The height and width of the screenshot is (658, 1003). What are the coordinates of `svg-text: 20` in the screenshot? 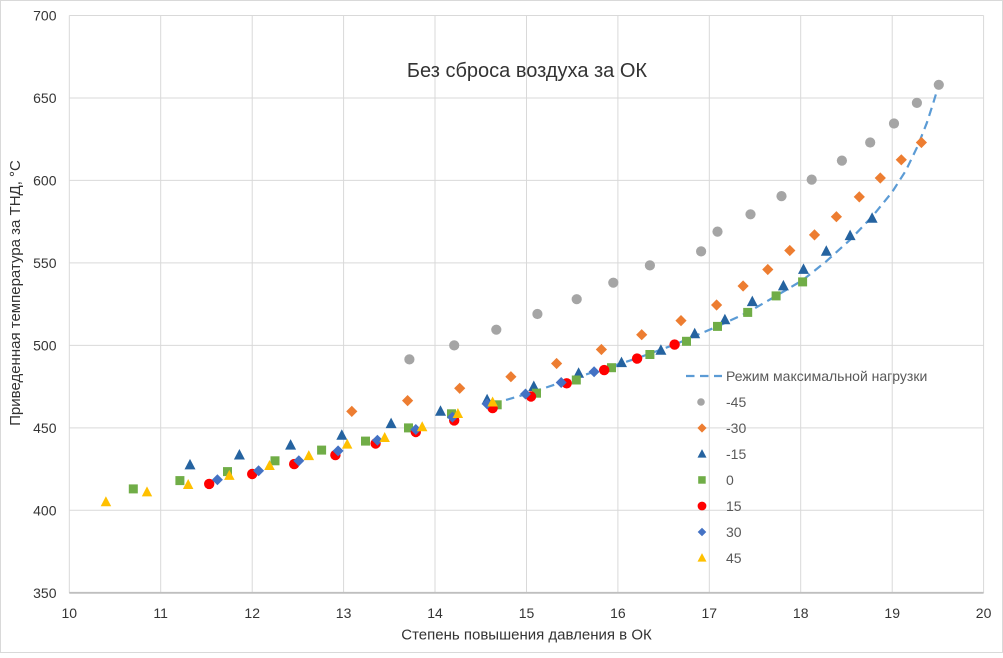 It's located at (984, 613).